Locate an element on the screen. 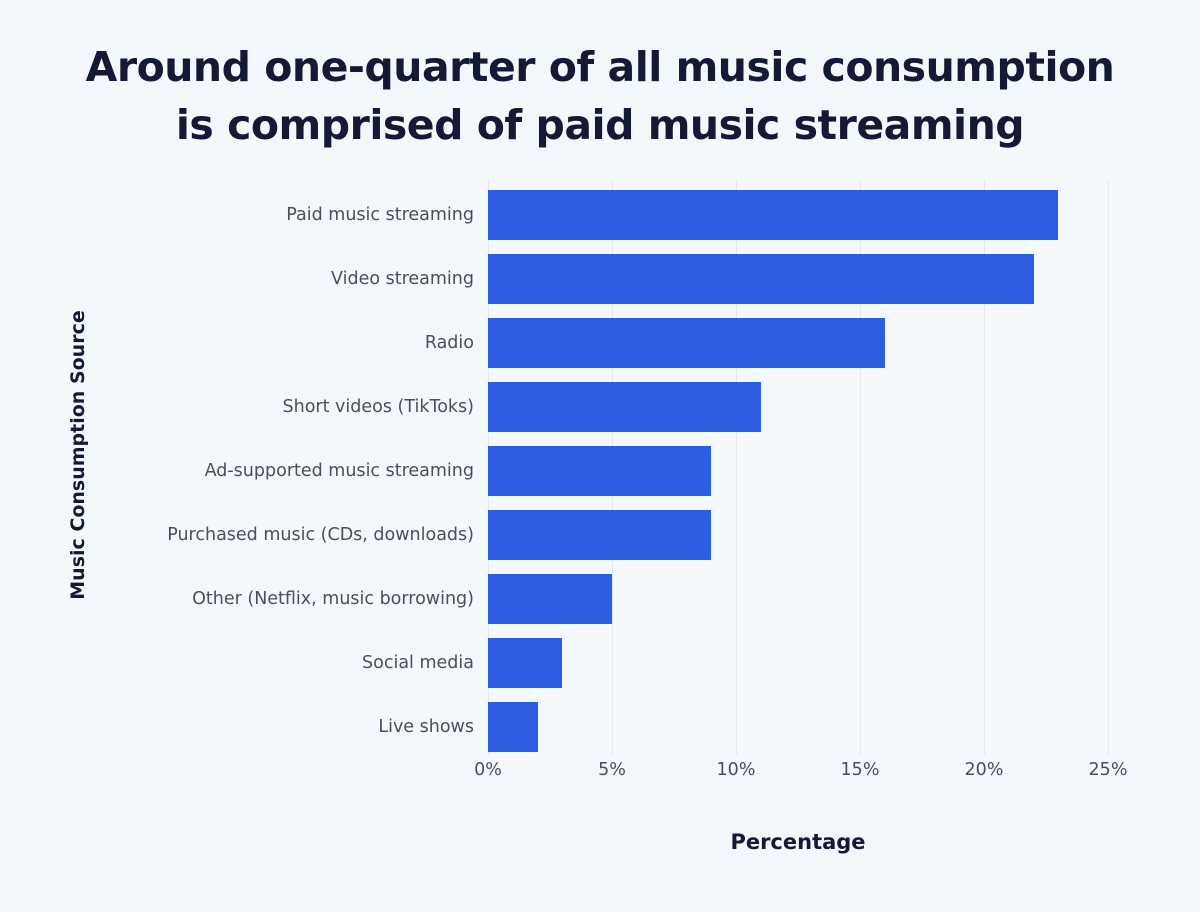 The height and width of the screenshot is (912, 1200). category-label: Ad-supported music streaming is located at coordinates (339, 471).